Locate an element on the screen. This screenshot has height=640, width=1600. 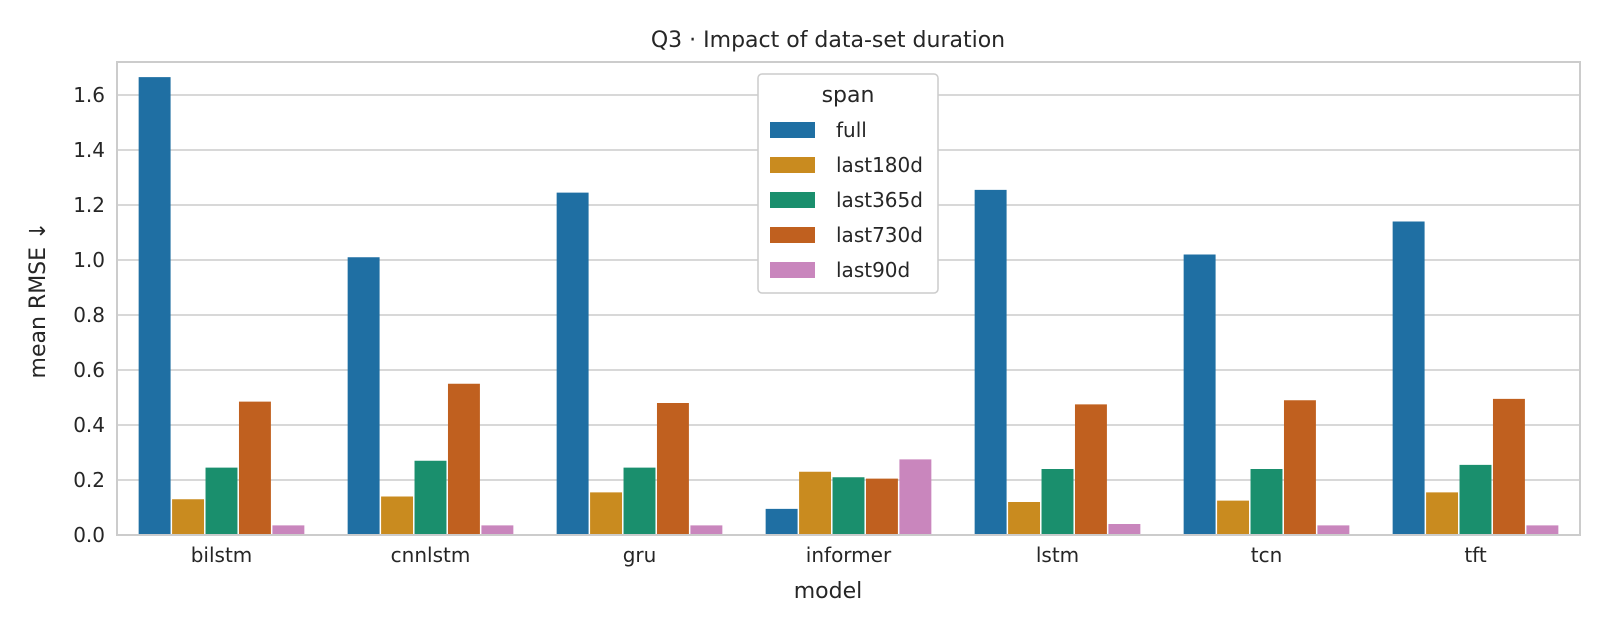
bar-tcn-last180d is located at coordinates (1233, 517).